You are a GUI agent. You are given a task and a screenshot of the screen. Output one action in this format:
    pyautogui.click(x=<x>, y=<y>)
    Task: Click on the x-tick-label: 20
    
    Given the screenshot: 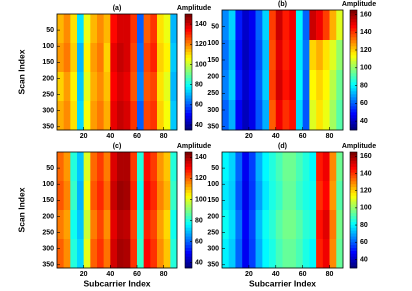 What is the action you would take?
    pyautogui.click(x=249, y=136)
    